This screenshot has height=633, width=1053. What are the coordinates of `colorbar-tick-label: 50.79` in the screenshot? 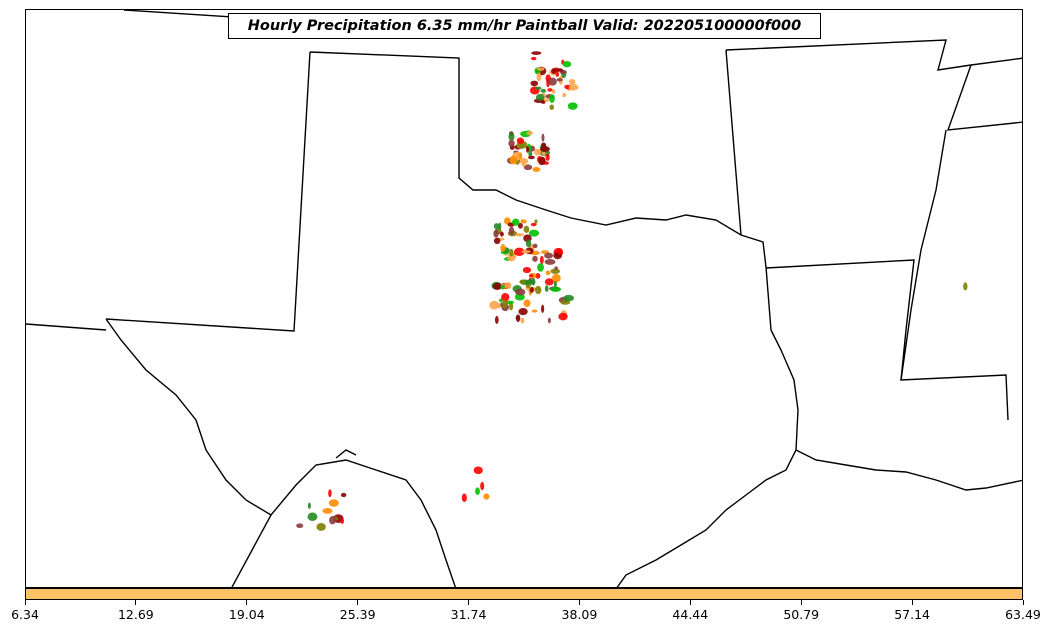 It's located at (801, 614).